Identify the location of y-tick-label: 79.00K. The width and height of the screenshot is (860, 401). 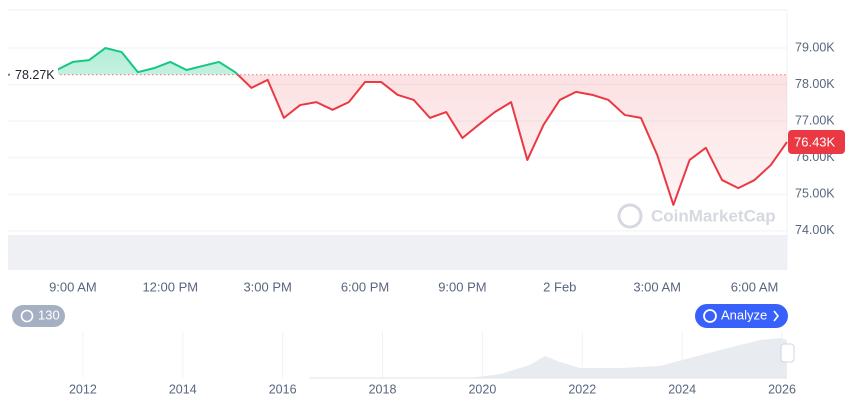
(815, 47).